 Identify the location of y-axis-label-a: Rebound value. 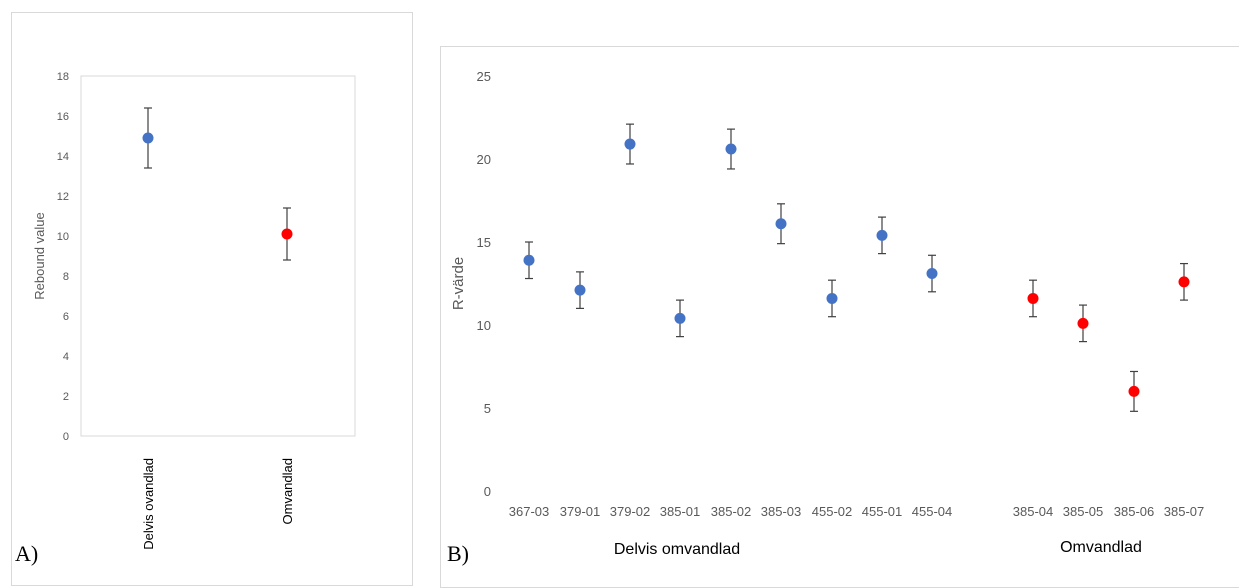
(39, 255).